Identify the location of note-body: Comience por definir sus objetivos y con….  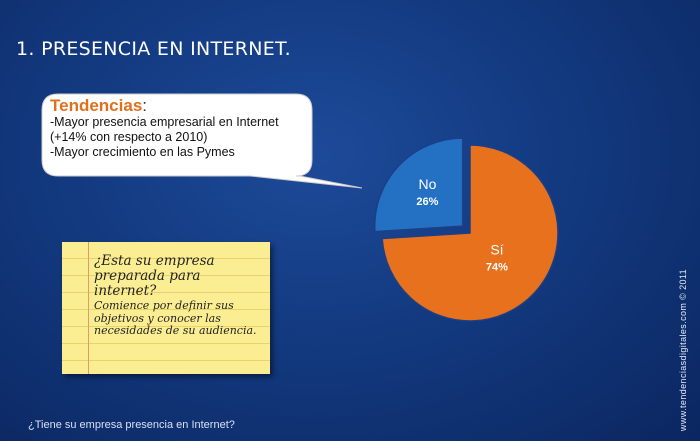
(175, 318).